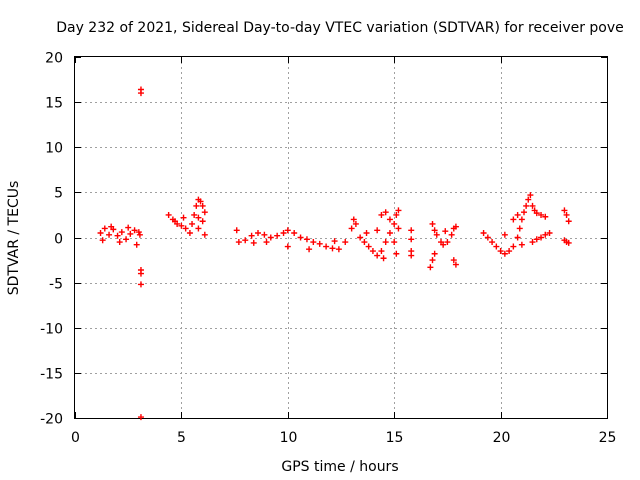  What do you see at coordinates (339, 467) in the screenshot?
I see `x-axis-label: GPS time / hours` at bounding box center [339, 467].